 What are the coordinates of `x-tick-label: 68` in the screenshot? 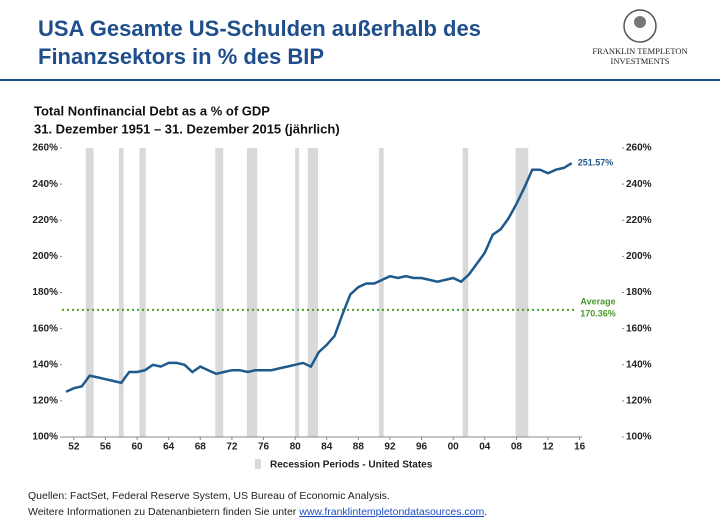 It's located at (201, 447).